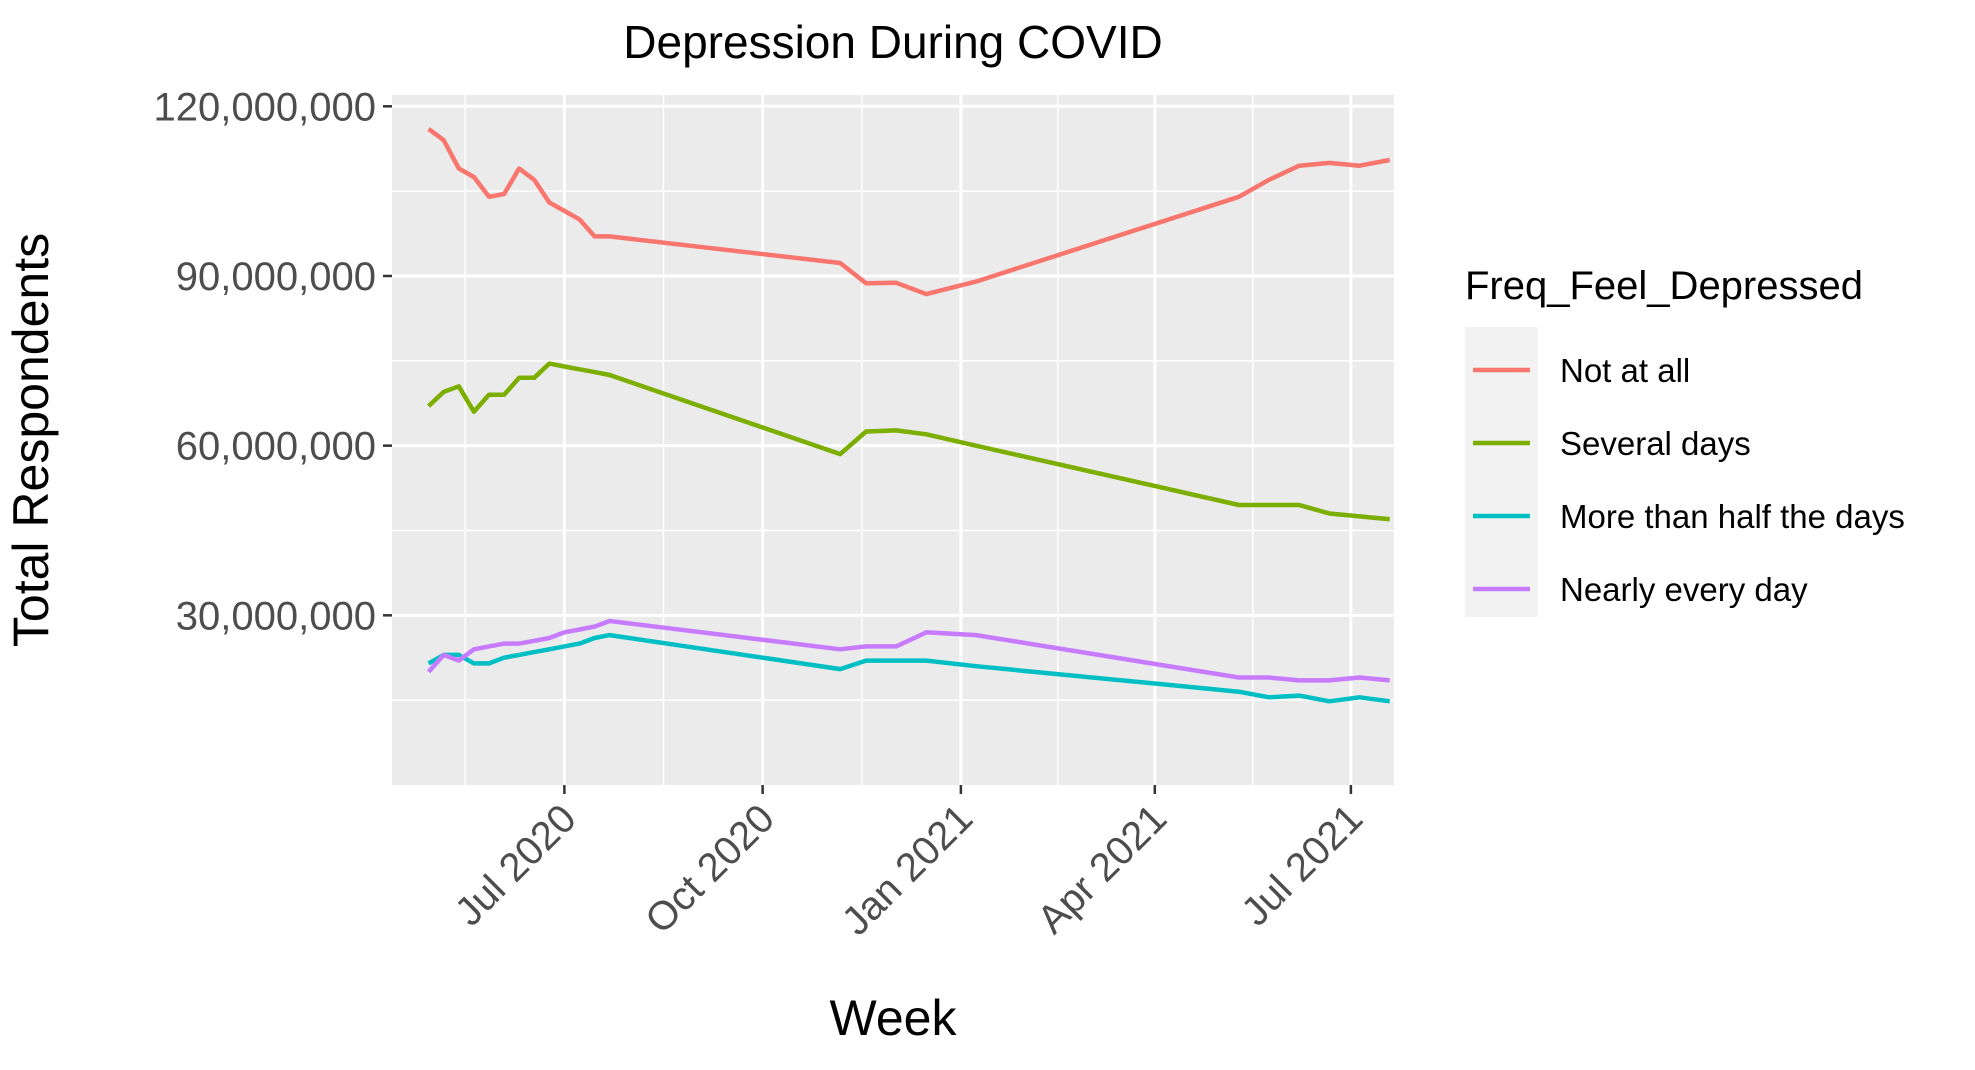  I want to click on legend-title: Freq_Feel_Depressed, so click(1664, 286).